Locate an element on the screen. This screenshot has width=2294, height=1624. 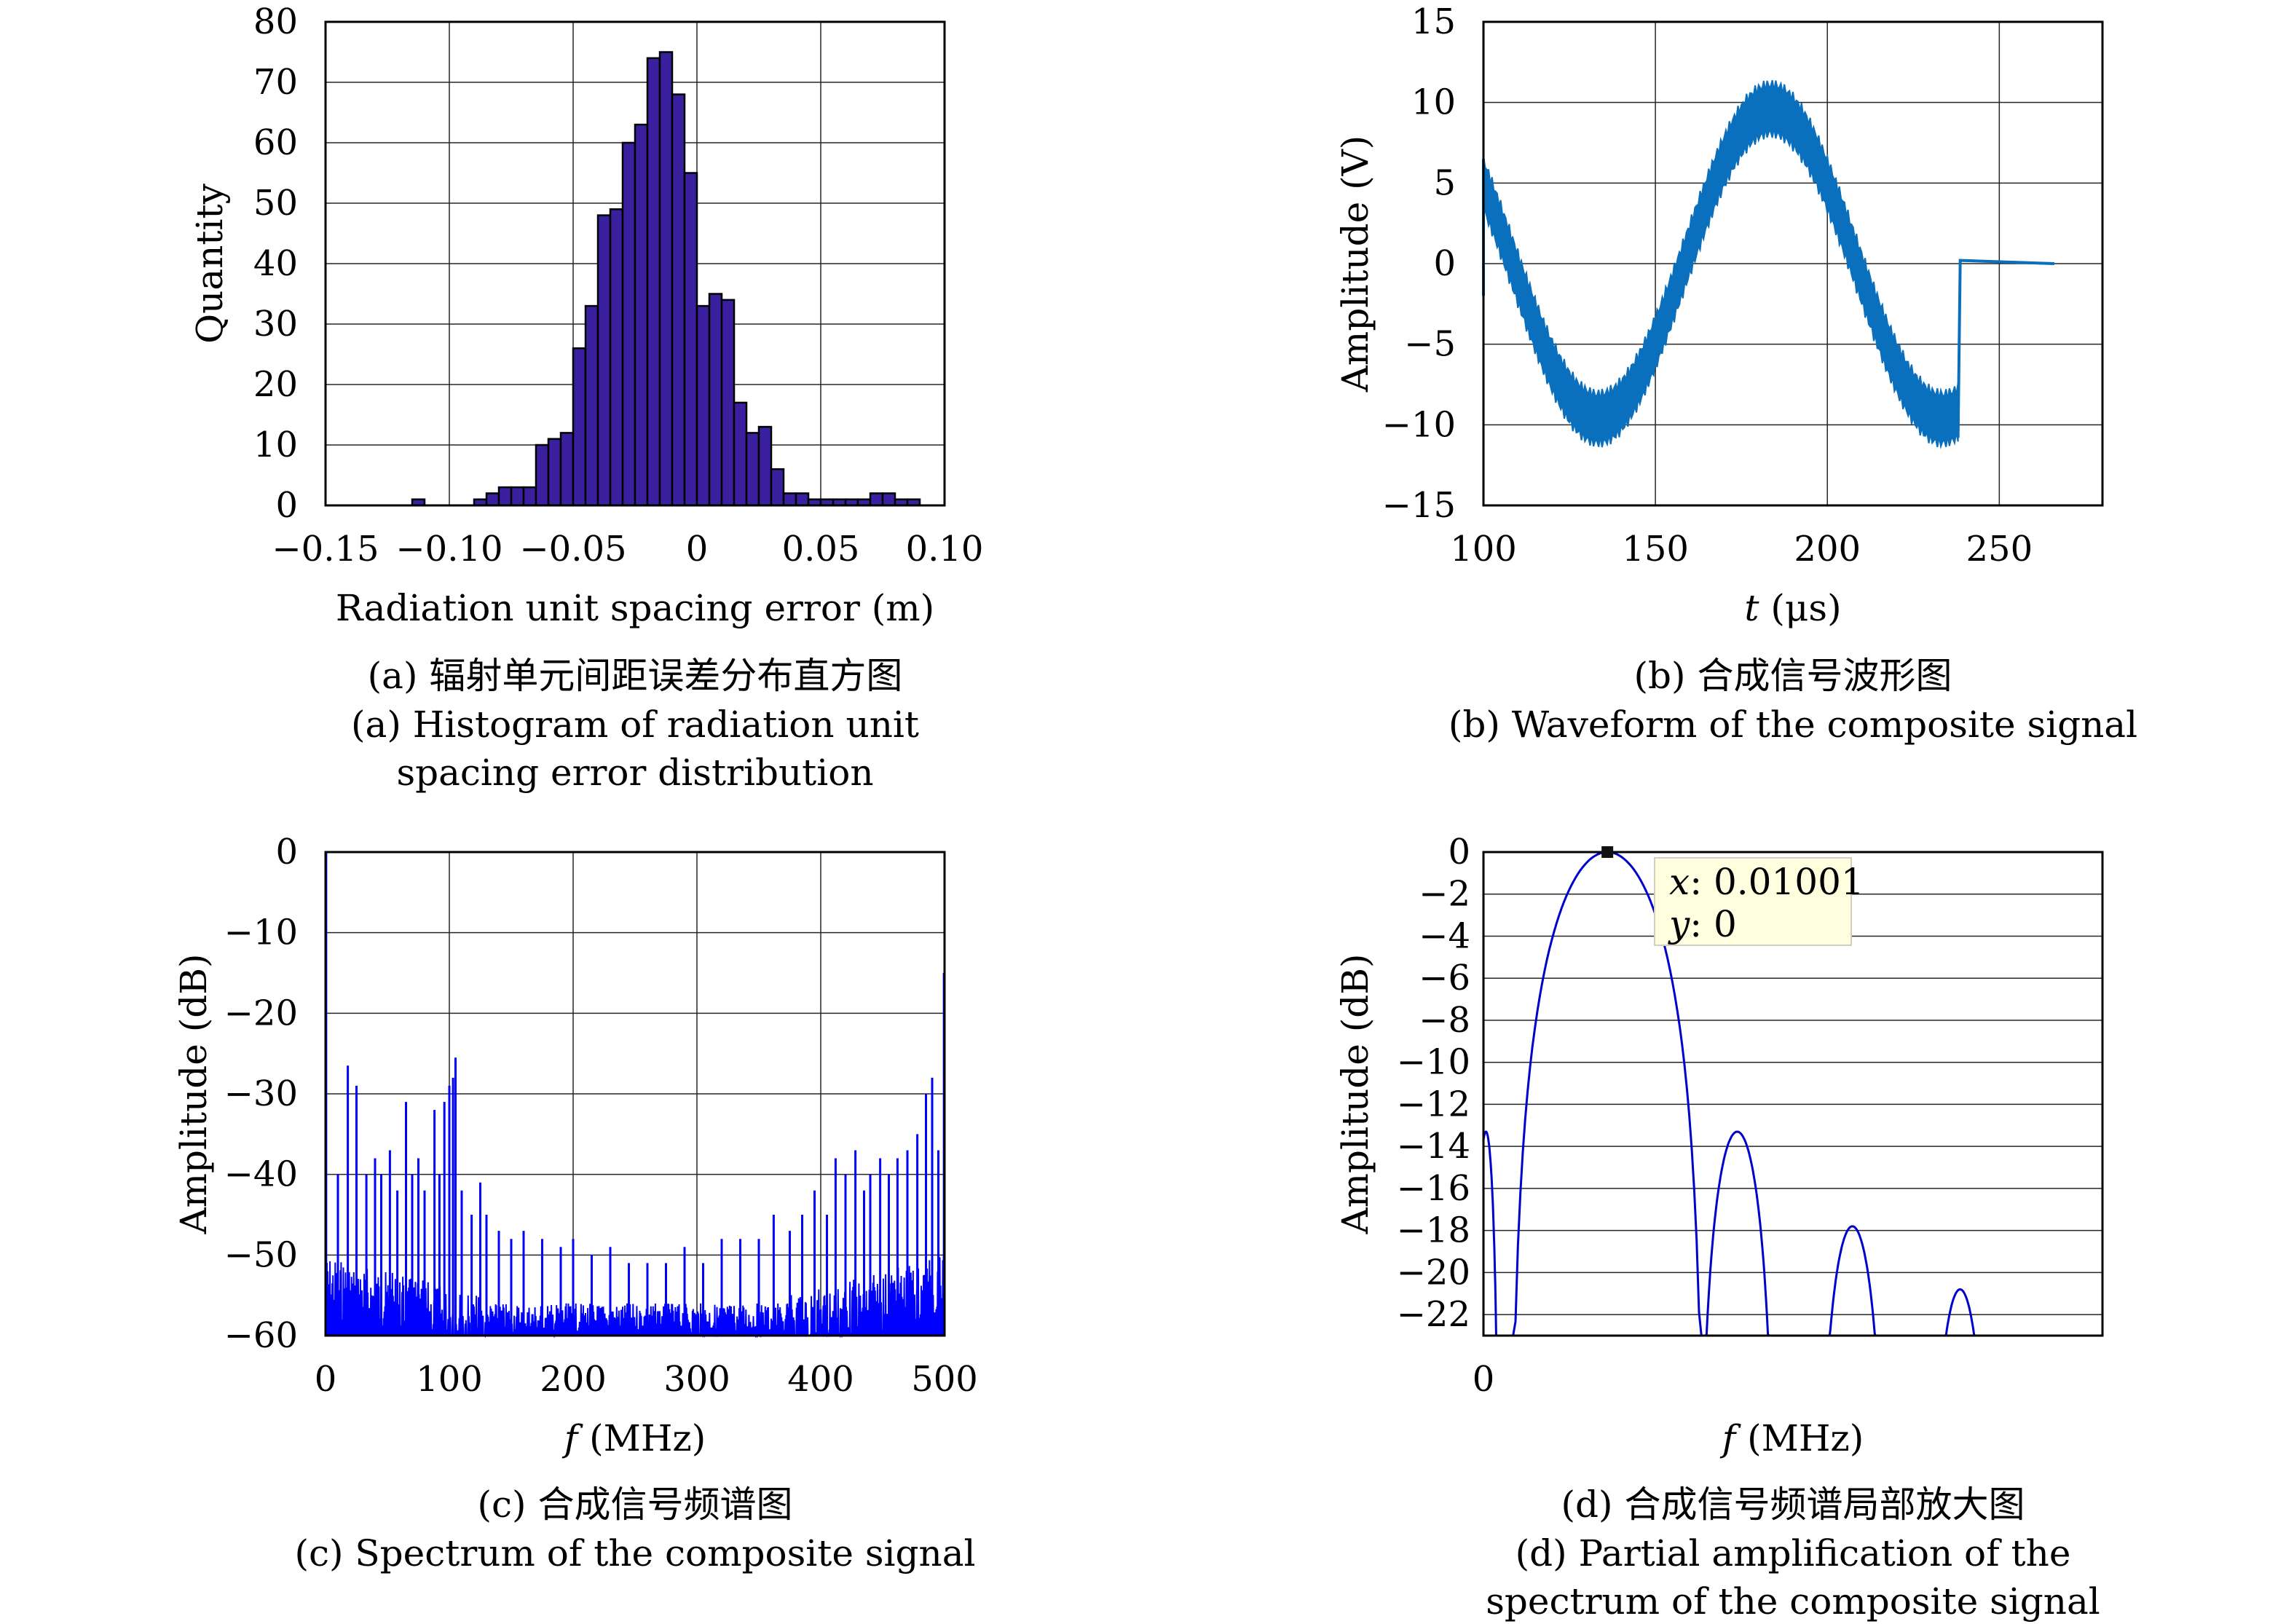
chart-a-plot-frame is located at coordinates (635, 263).